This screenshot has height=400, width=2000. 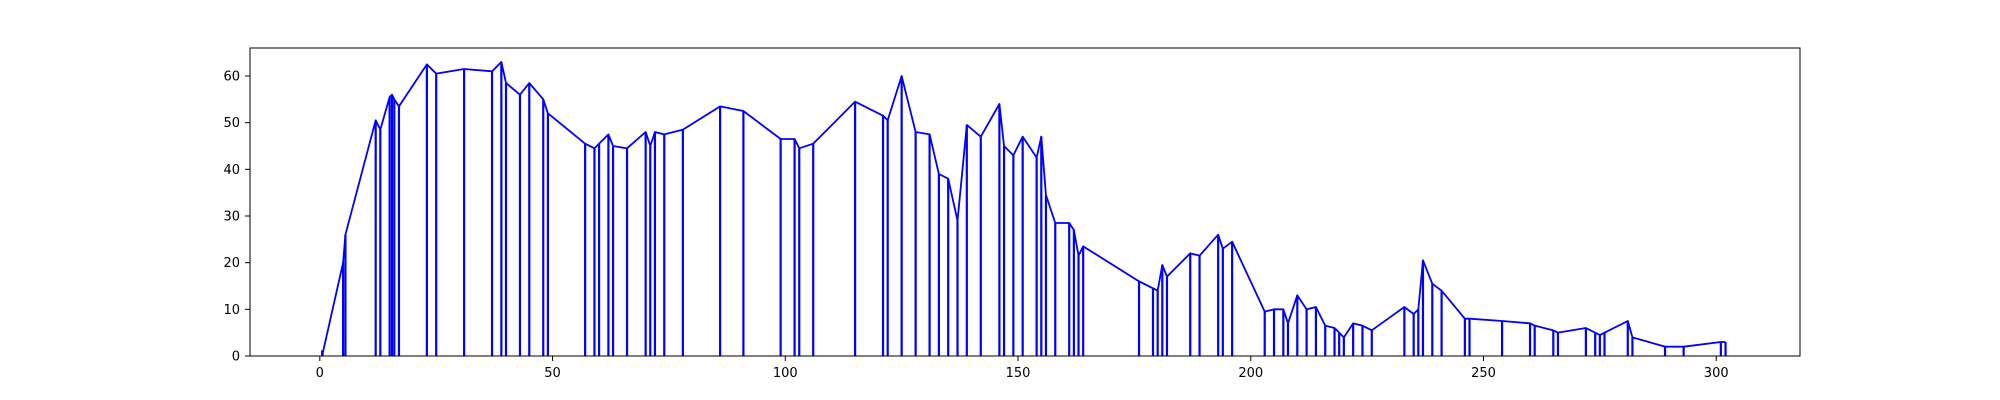 I want to click on y-tick-label: 50, so click(x=231, y=123).